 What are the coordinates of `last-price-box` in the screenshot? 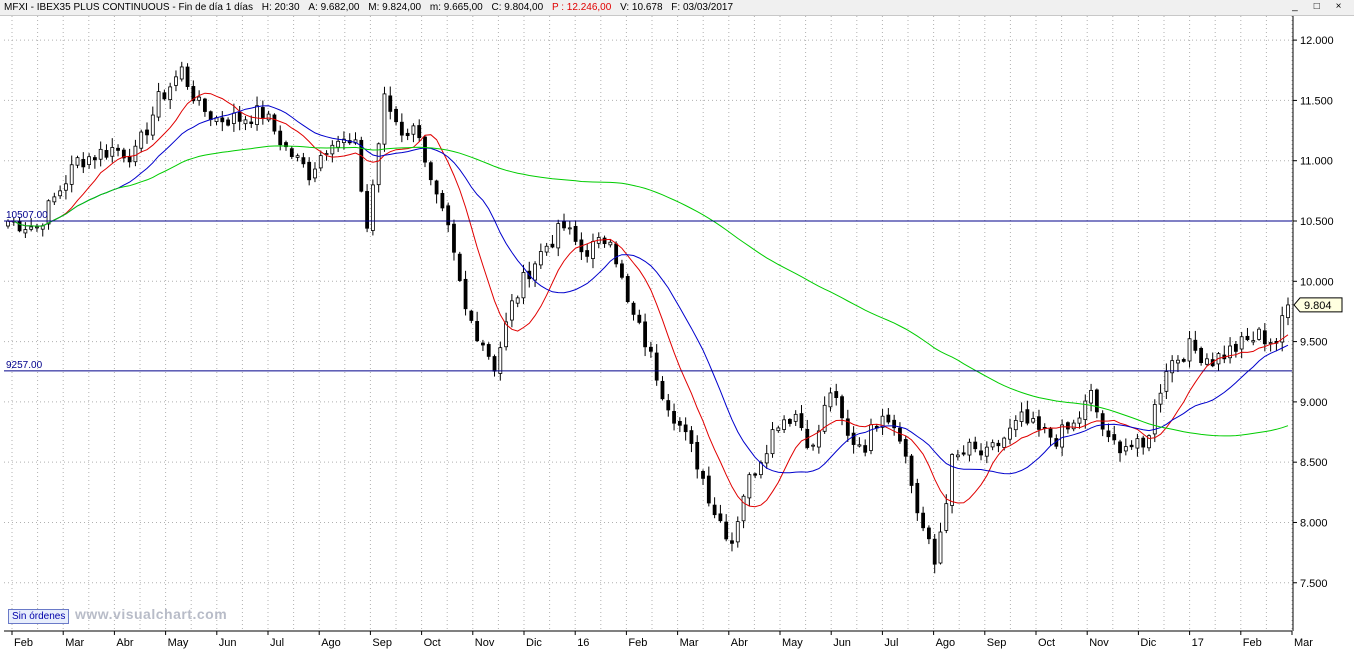 It's located at (1318, 305).